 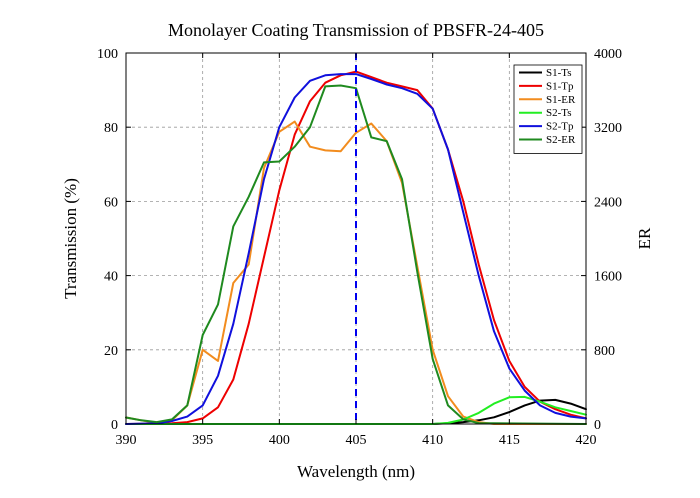 I want to click on y-tick-label: 100, so click(x=107, y=54).